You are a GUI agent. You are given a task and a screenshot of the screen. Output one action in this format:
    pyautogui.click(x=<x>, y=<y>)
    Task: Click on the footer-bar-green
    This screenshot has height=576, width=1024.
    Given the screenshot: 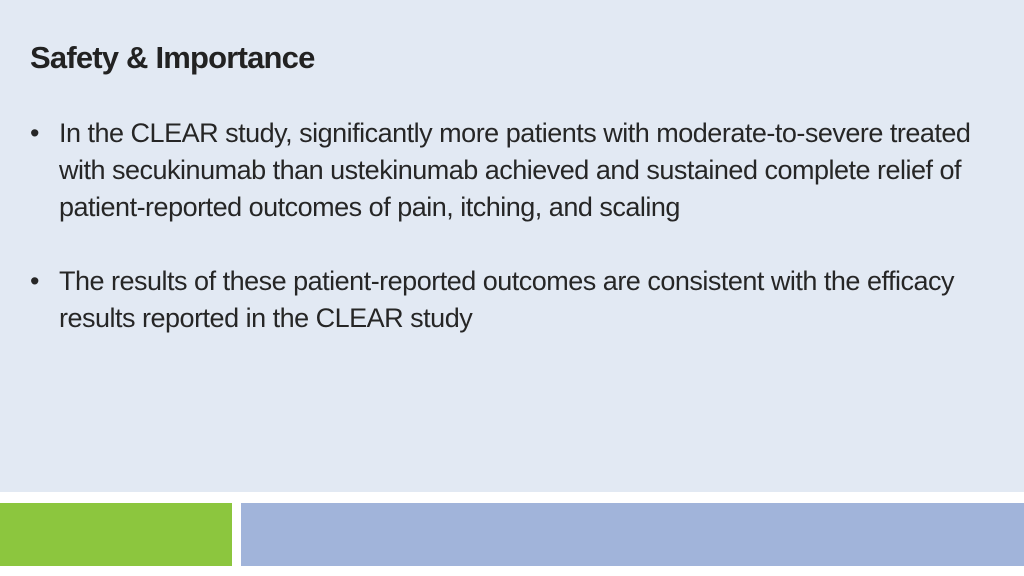 What is the action you would take?
    pyautogui.click(x=116, y=534)
    